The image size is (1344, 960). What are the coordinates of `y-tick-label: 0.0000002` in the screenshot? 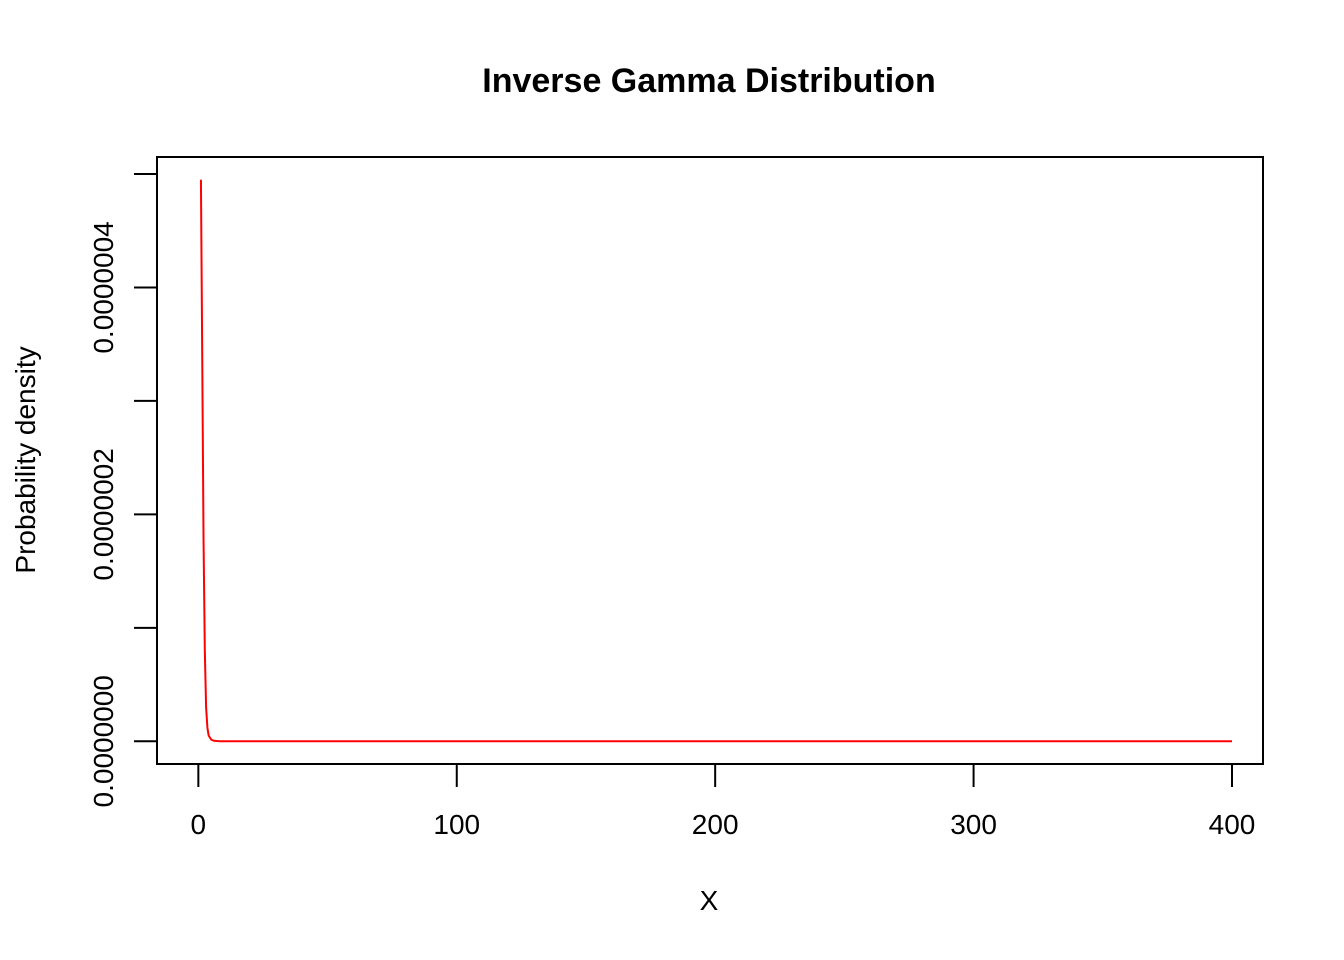 It's located at (103, 514).